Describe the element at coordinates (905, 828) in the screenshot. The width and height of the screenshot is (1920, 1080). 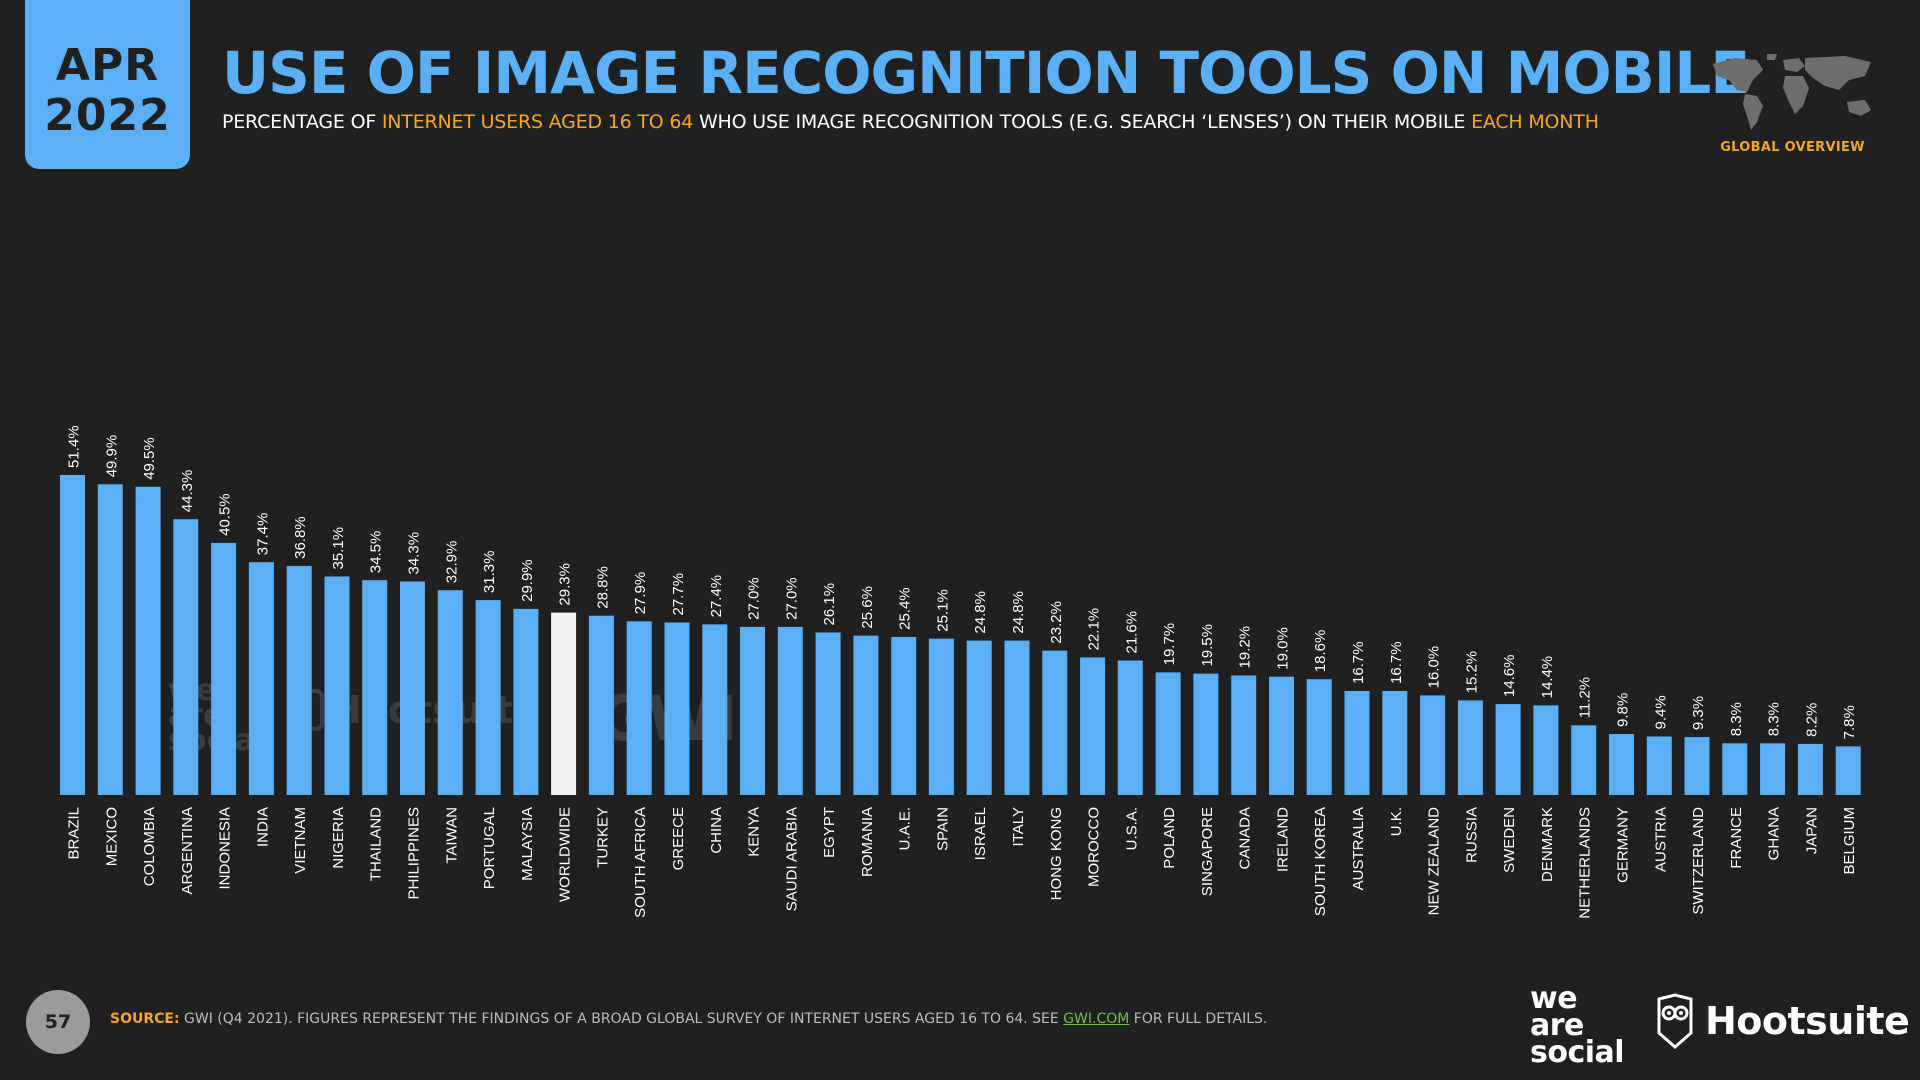
I see `category-label: U.A.E.` at that location.